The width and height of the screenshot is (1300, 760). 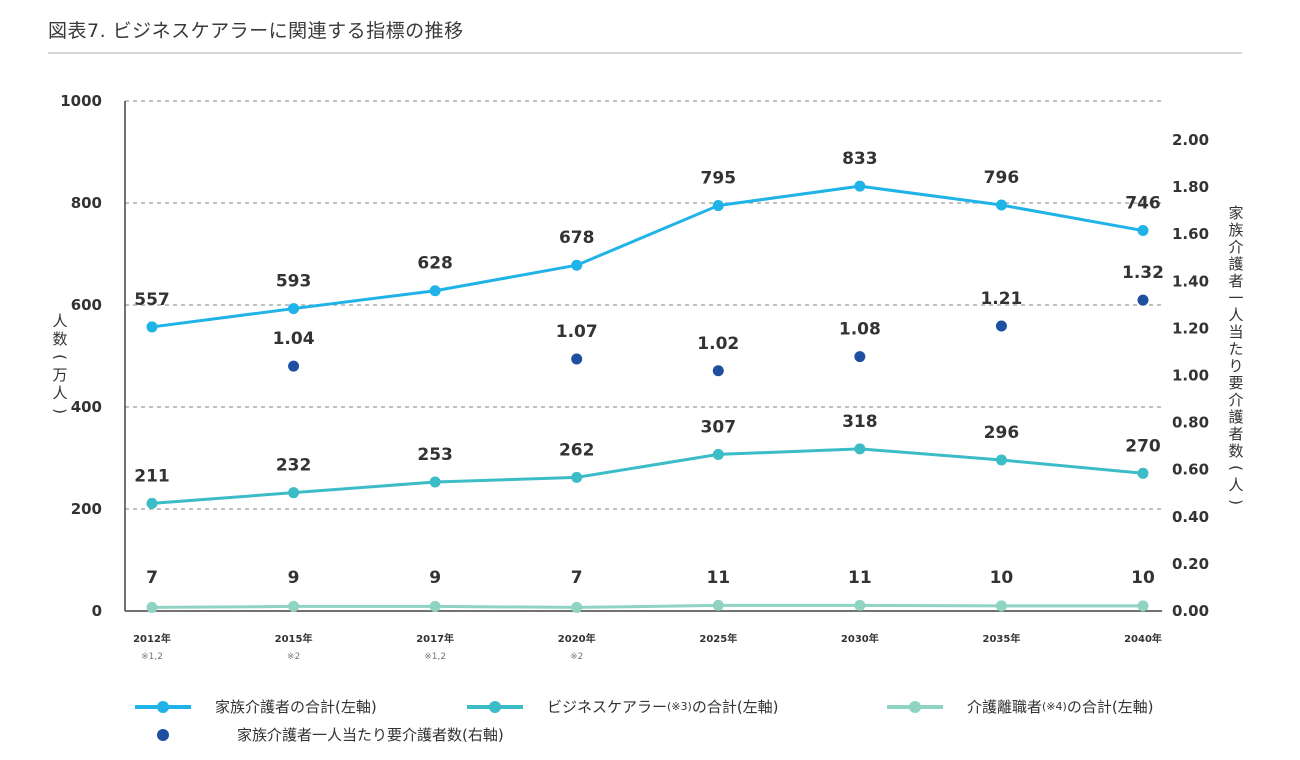 I want to click on x-tick-label: 2020年, so click(x=577, y=638).